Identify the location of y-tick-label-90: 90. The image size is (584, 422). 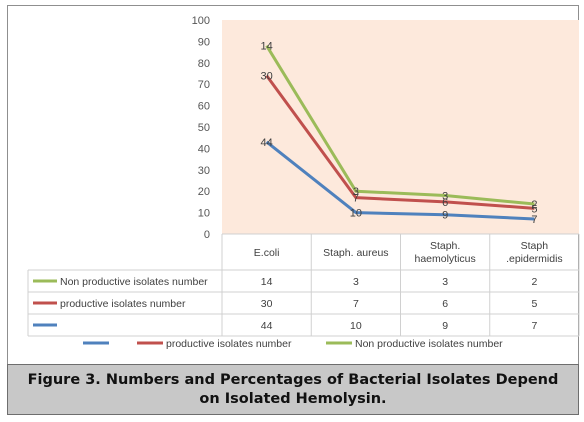
(204, 42).